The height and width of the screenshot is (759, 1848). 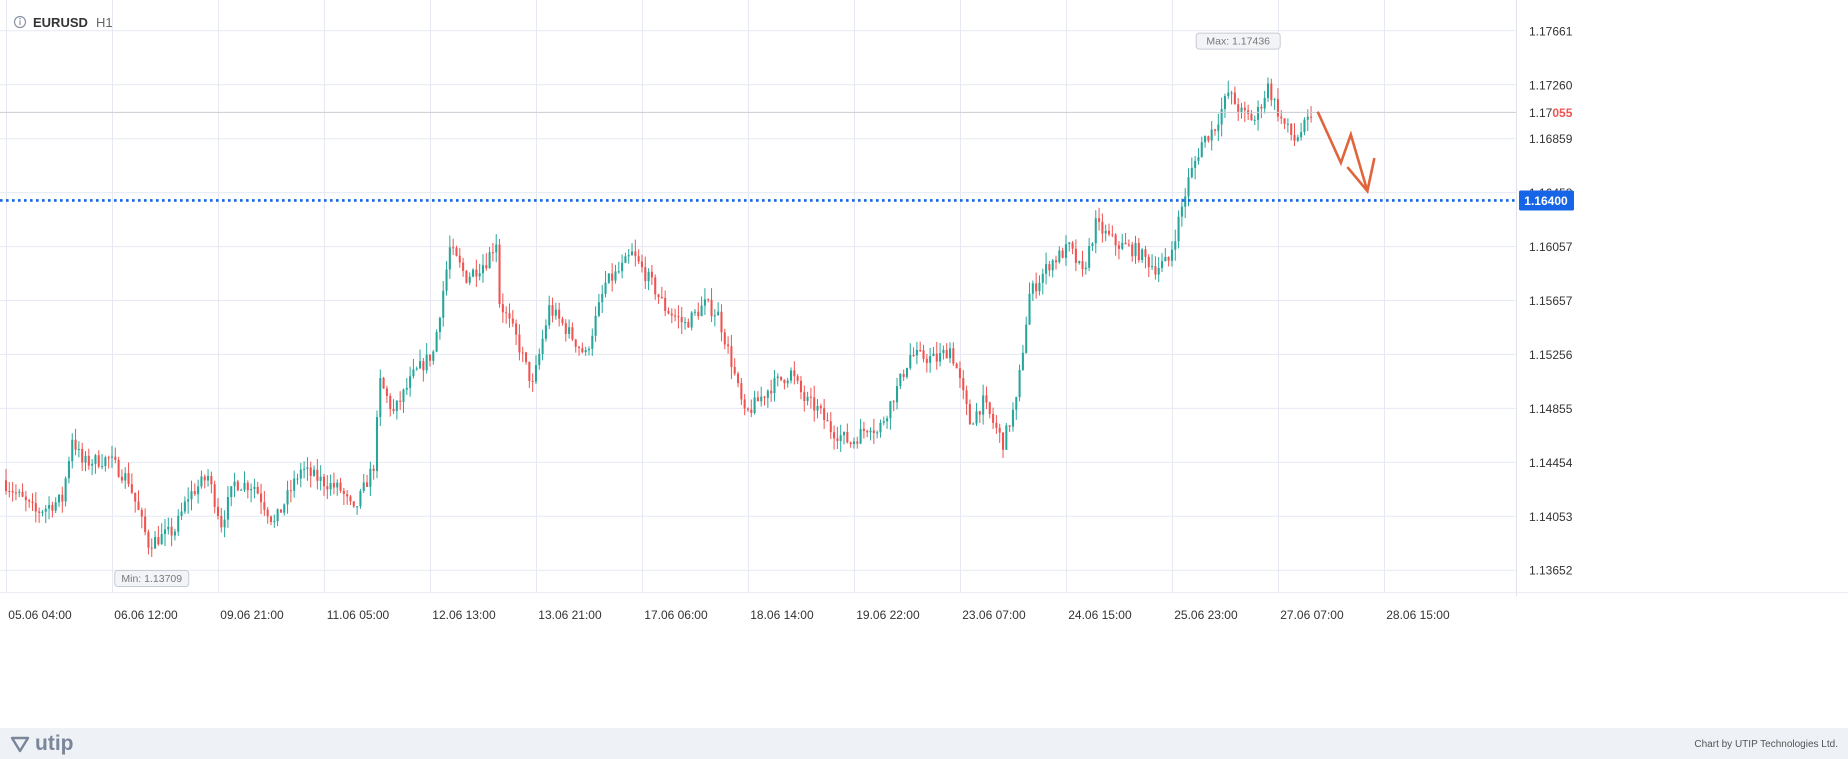 What do you see at coordinates (1551, 463) in the screenshot?
I see `price-tick-8: 1.14454` at bounding box center [1551, 463].